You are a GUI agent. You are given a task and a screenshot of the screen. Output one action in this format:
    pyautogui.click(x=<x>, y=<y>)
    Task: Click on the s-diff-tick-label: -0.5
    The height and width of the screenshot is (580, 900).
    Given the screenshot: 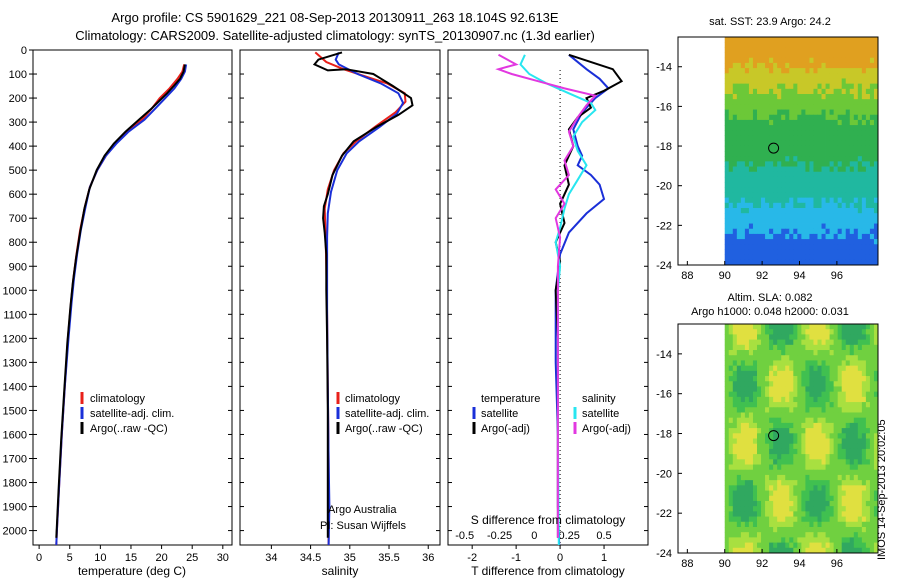 What is the action you would take?
    pyautogui.click(x=464, y=536)
    